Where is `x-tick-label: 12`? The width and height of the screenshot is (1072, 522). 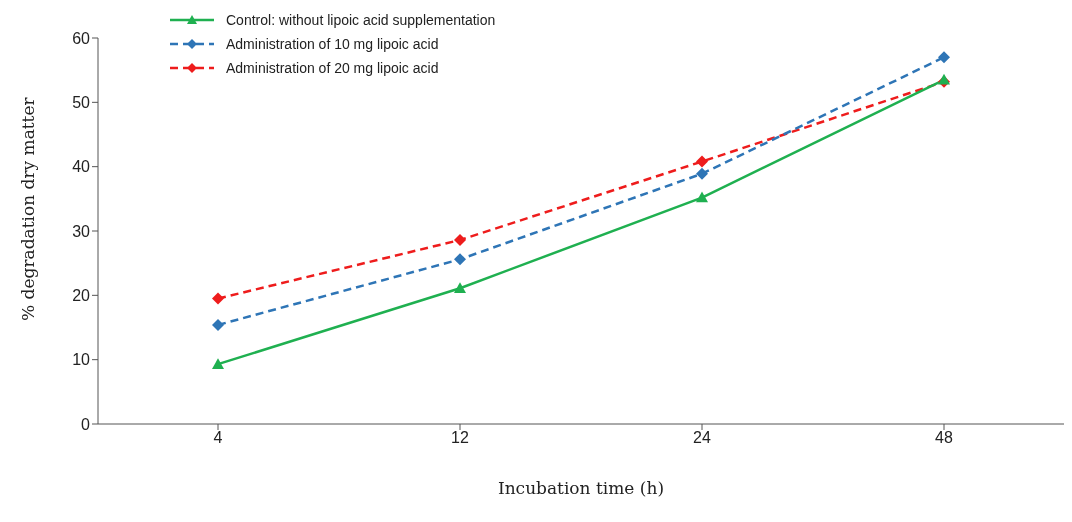
x-tick-label: 12 is located at coordinates (460, 438).